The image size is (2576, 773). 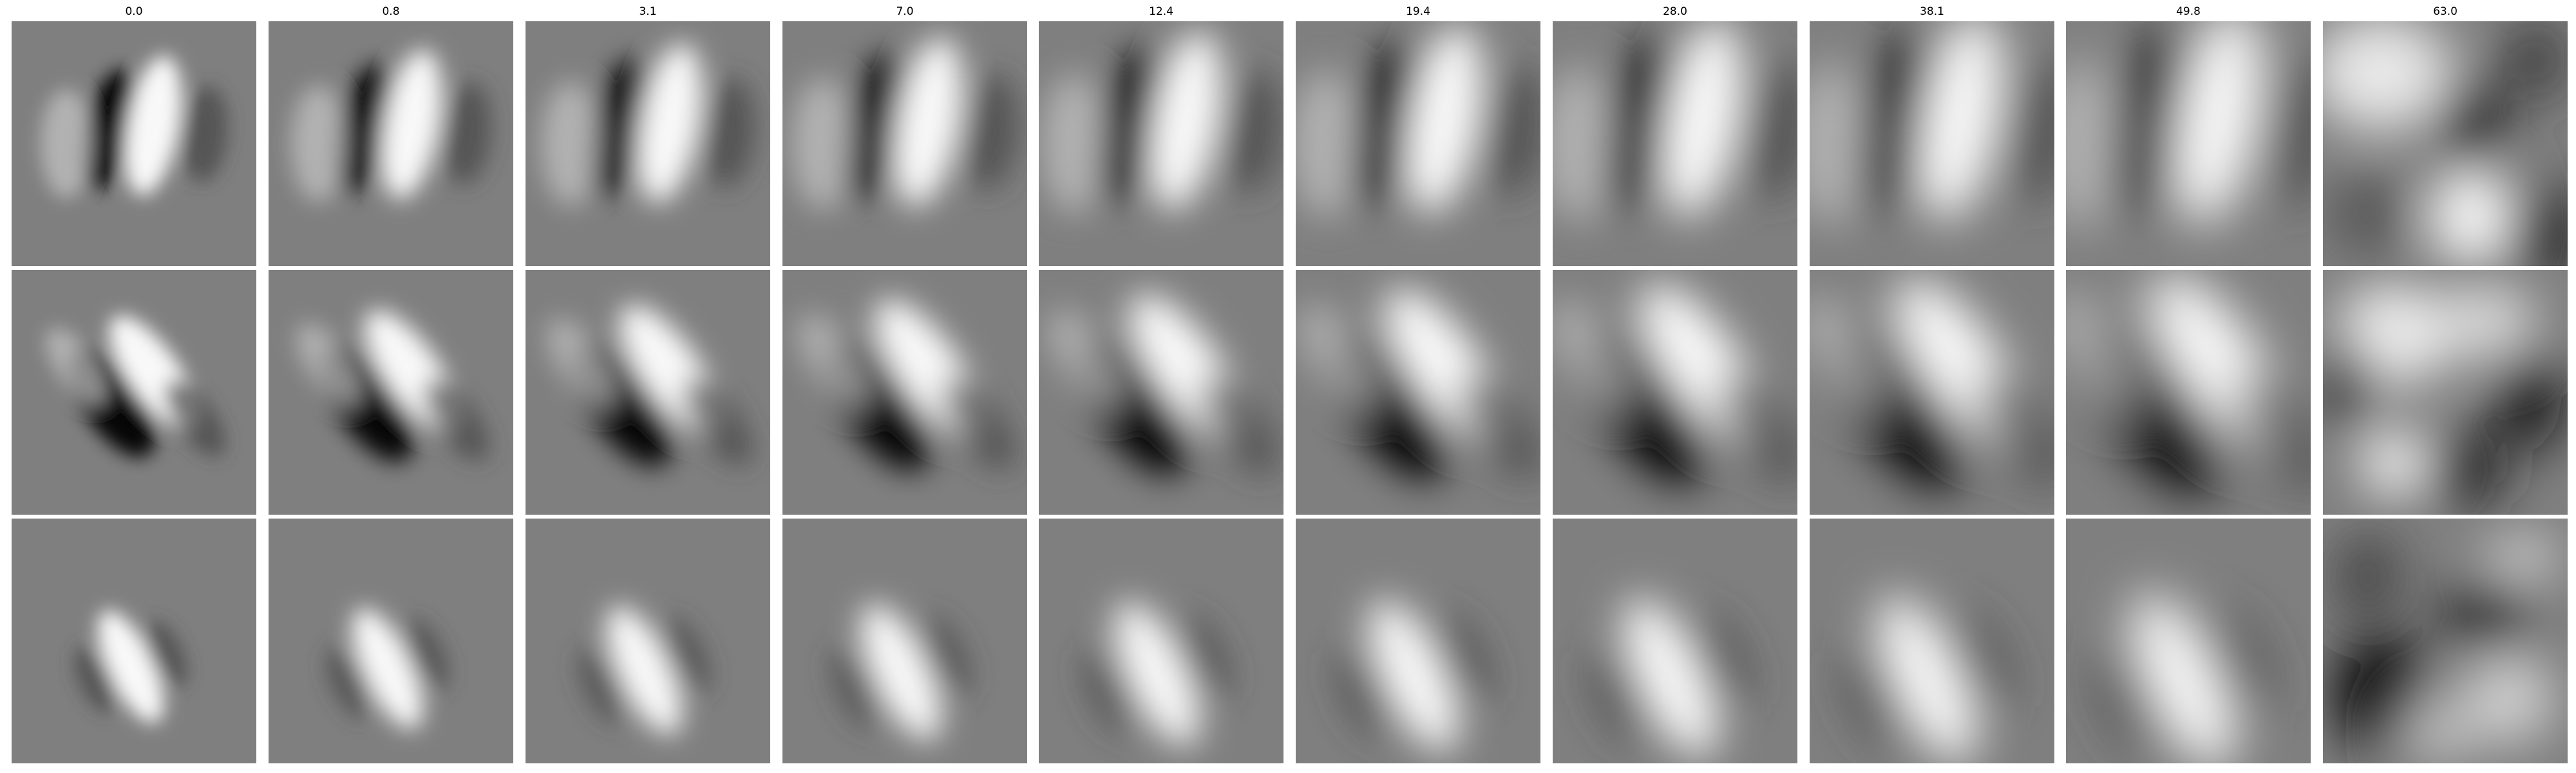 I want to click on column-title: 63.0, so click(x=2445, y=11).